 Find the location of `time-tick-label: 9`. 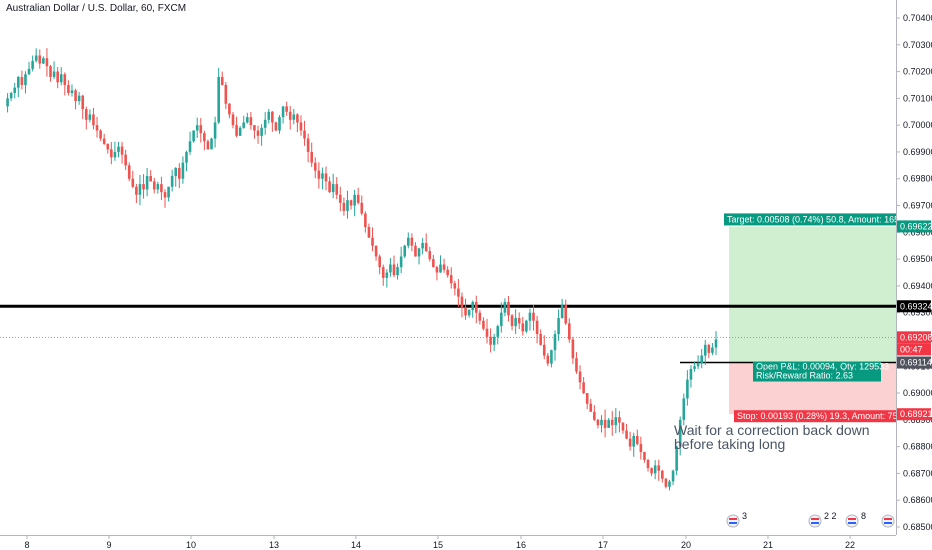

time-tick-label: 9 is located at coordinates (108, 545).